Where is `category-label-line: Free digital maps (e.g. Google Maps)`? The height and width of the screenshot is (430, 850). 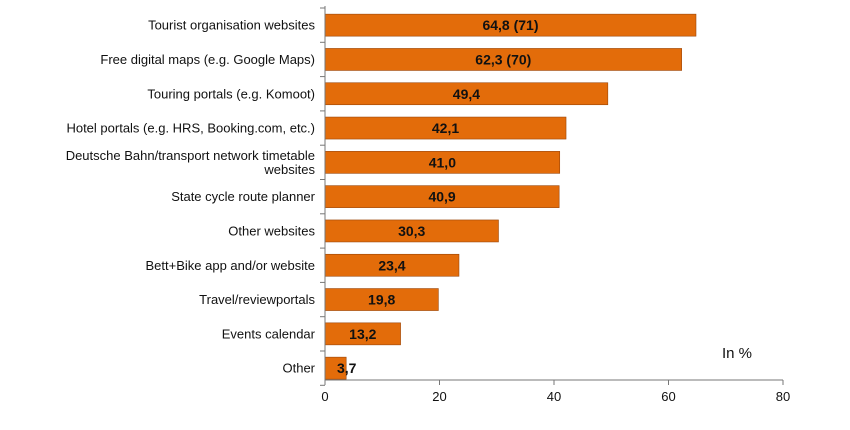
category-label-line: Free digital maps (e.g. Google Maps) is located at coordinates (207, 59).